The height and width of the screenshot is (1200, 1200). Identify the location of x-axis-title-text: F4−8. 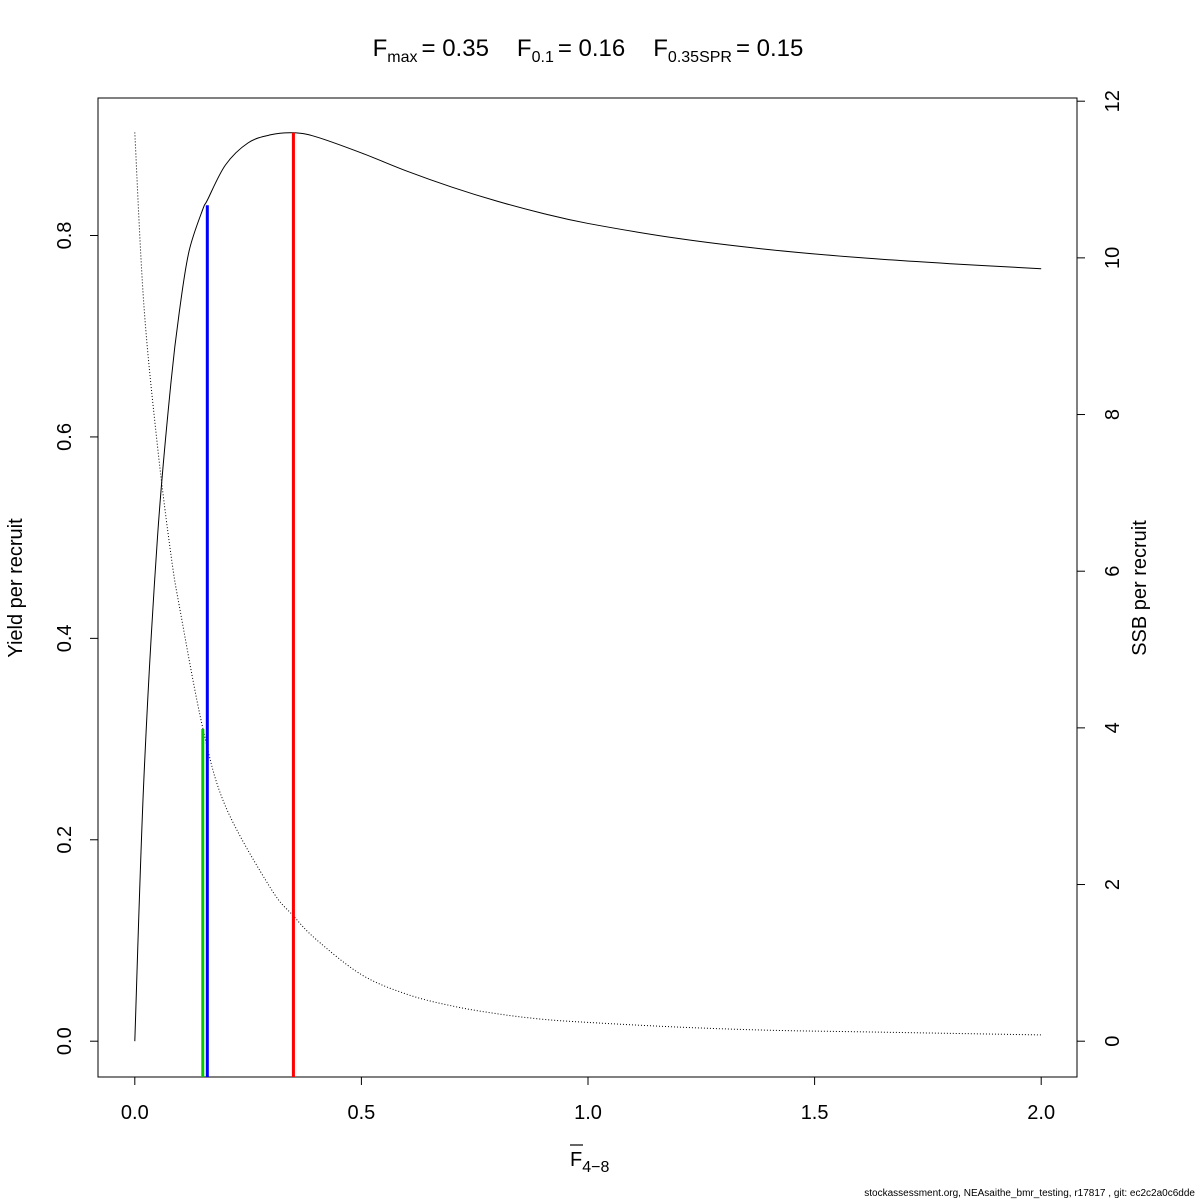
(589, 1162).